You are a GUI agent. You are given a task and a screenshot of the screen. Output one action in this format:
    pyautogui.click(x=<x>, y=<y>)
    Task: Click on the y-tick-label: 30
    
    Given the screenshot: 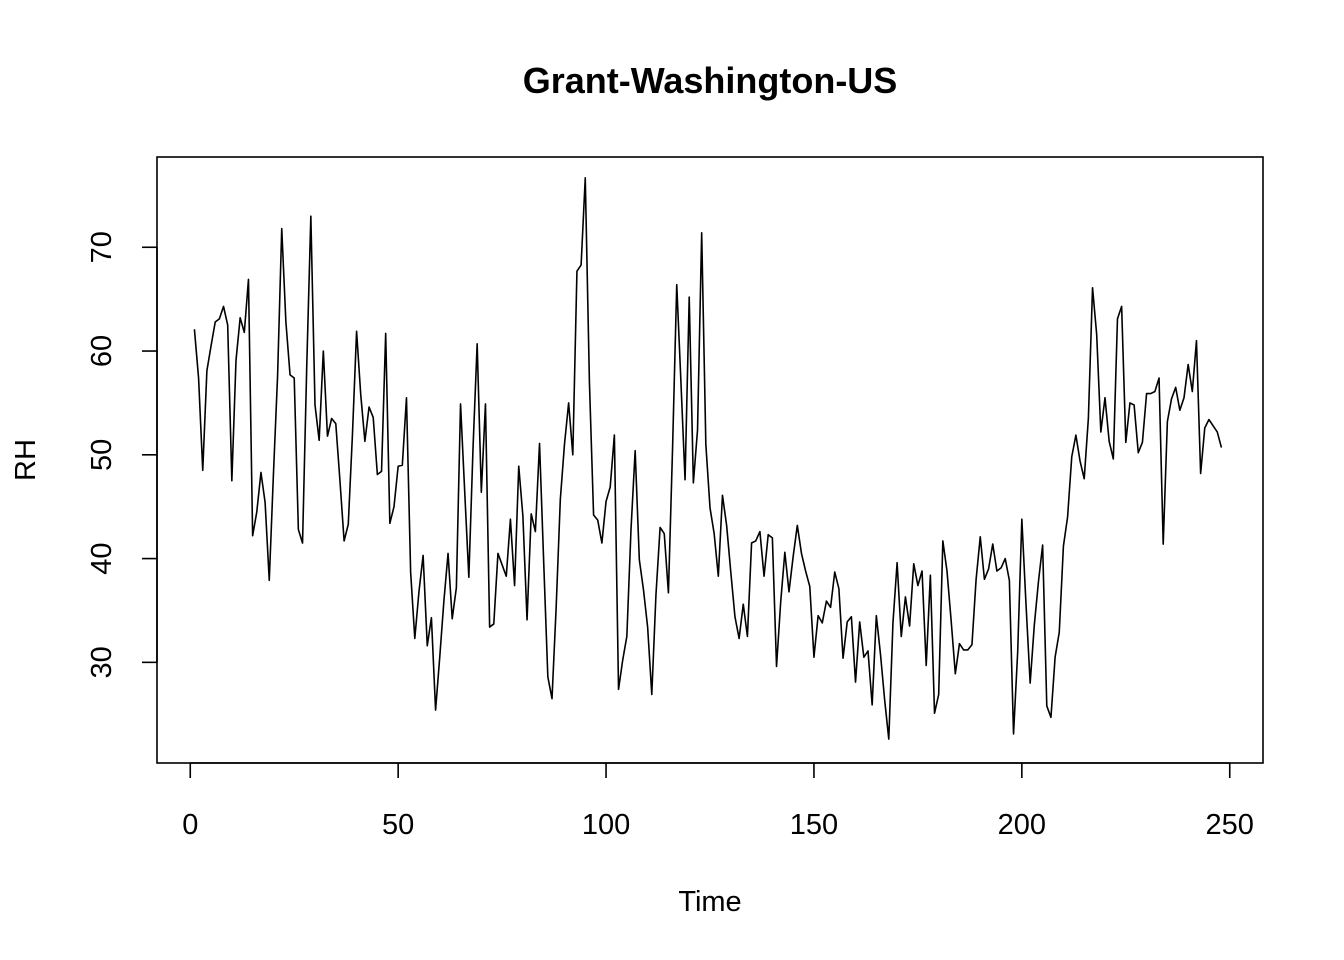 What is the action you would take?
    pyautogui.click(x=102, y=662)
    